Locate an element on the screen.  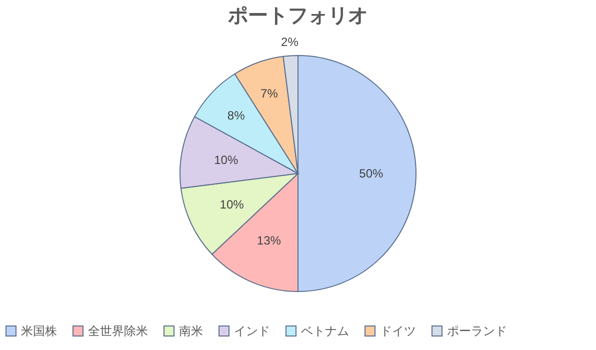
data-label: 8% is located at coordinates (236, 115).